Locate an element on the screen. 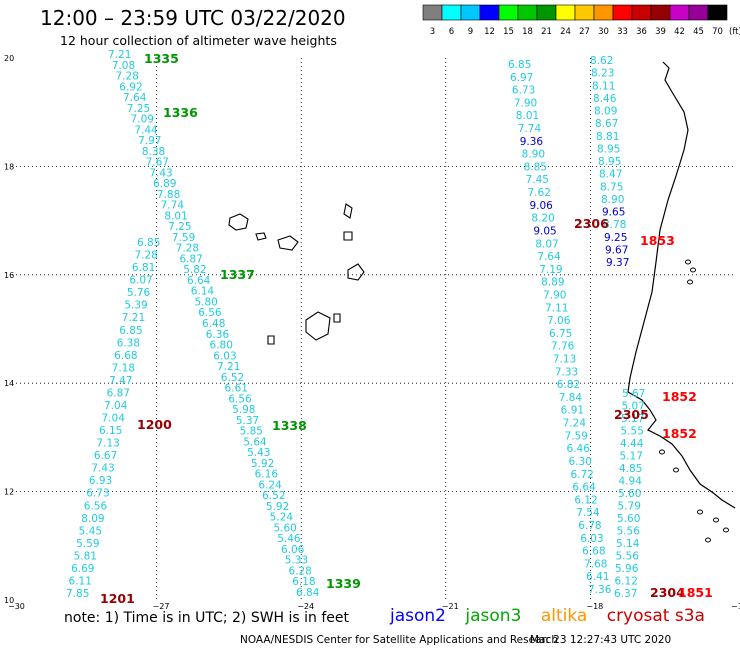 This screenshot has height=650, width=740. wave-height-value: 5.85 is located at coordinates (251, 432).